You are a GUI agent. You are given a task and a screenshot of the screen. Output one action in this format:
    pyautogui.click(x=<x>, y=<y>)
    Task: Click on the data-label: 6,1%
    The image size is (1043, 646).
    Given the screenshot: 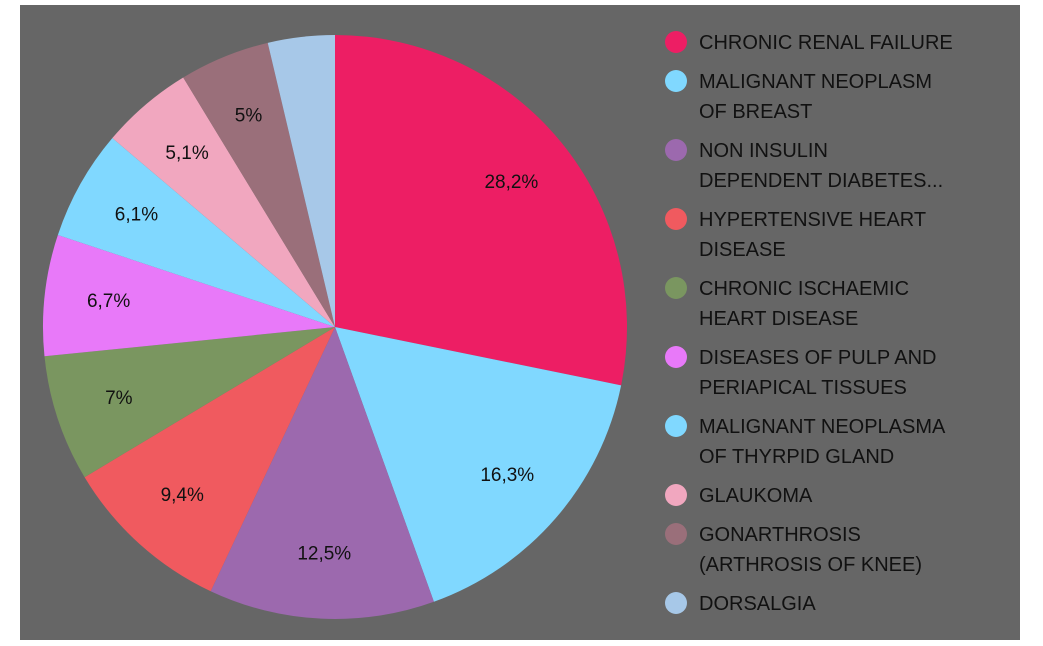 What is the action you would take?
    pyautogui.click(x=136, y=214)
    